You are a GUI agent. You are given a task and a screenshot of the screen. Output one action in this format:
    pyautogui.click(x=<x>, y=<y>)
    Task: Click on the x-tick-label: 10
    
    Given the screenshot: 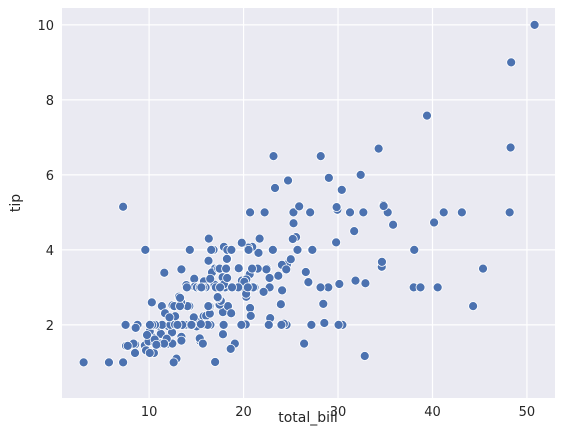 What is the action you would take?
    pyautogui.click(x=149, y=412)
    